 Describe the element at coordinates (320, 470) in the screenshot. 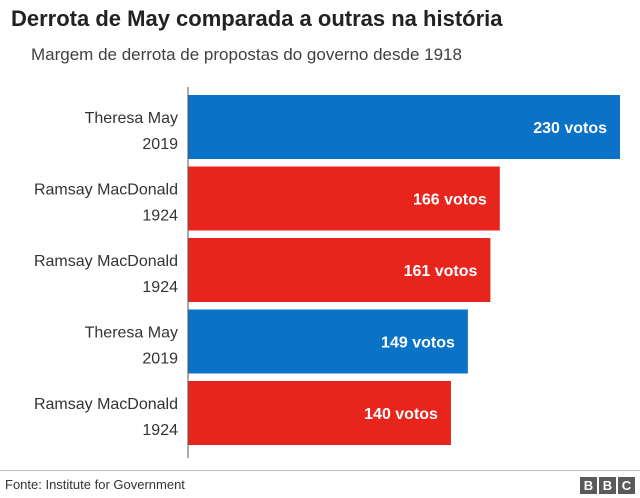

I see `footer-divider` at that location.